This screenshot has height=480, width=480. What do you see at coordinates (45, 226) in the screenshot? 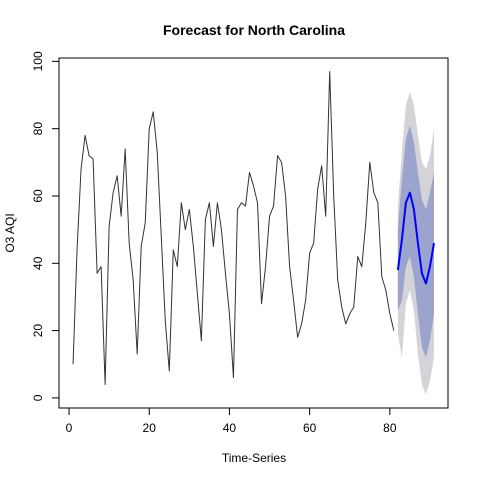
I see `y-axis: 0 20 40 60 80 100` at bounding box center [45, 226].